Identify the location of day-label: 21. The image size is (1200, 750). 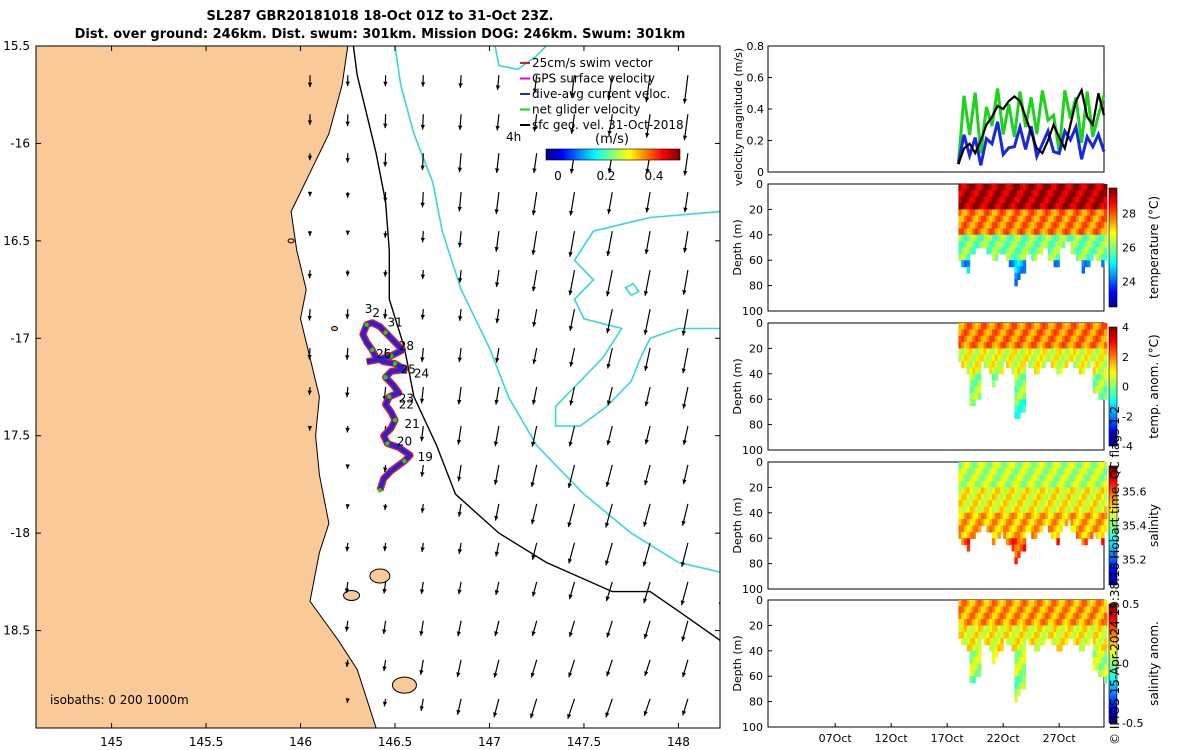
(411, 424).